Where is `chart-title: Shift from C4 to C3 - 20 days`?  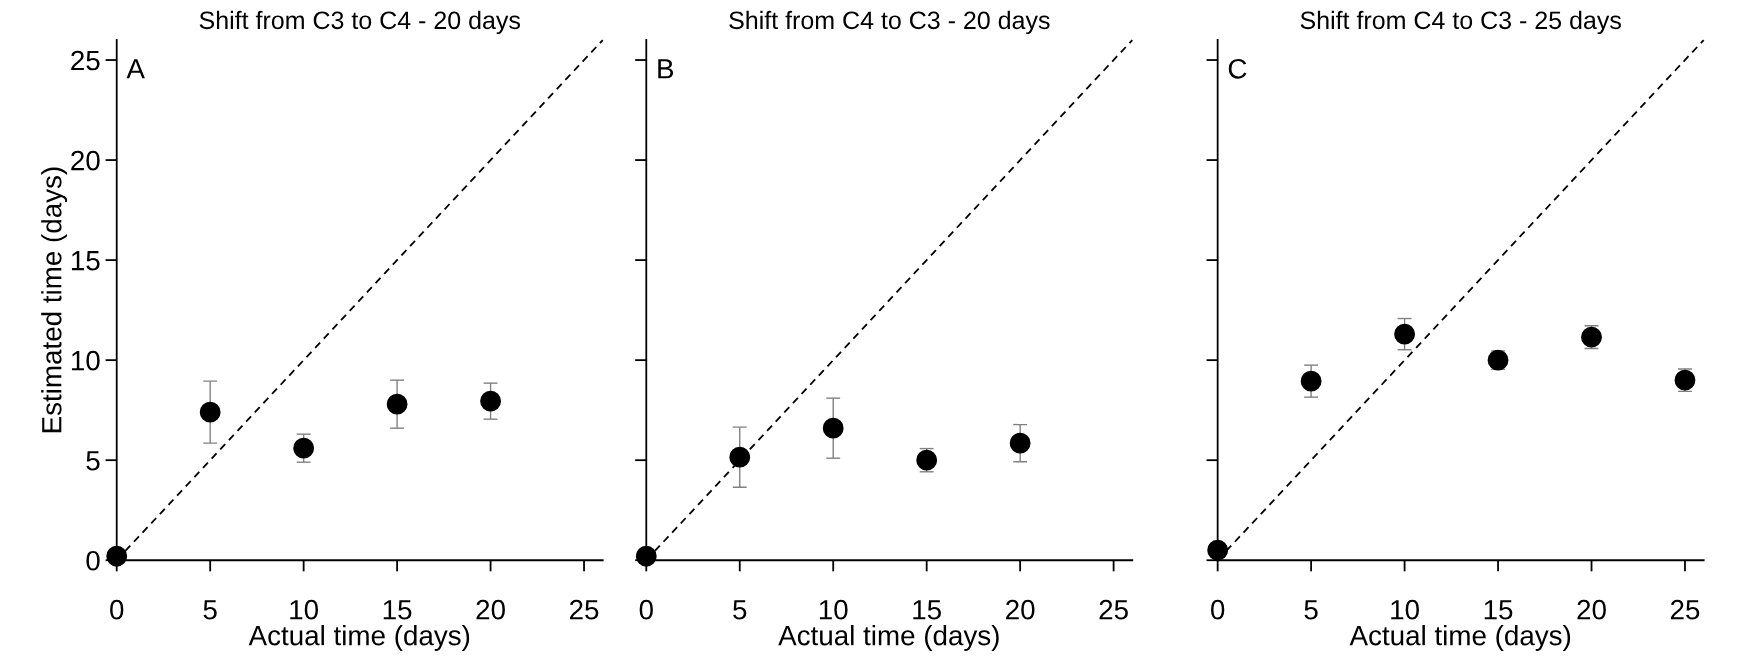
chart-title: Shift from C4 to C3 - 20 days is located at coordinates (889, 22).